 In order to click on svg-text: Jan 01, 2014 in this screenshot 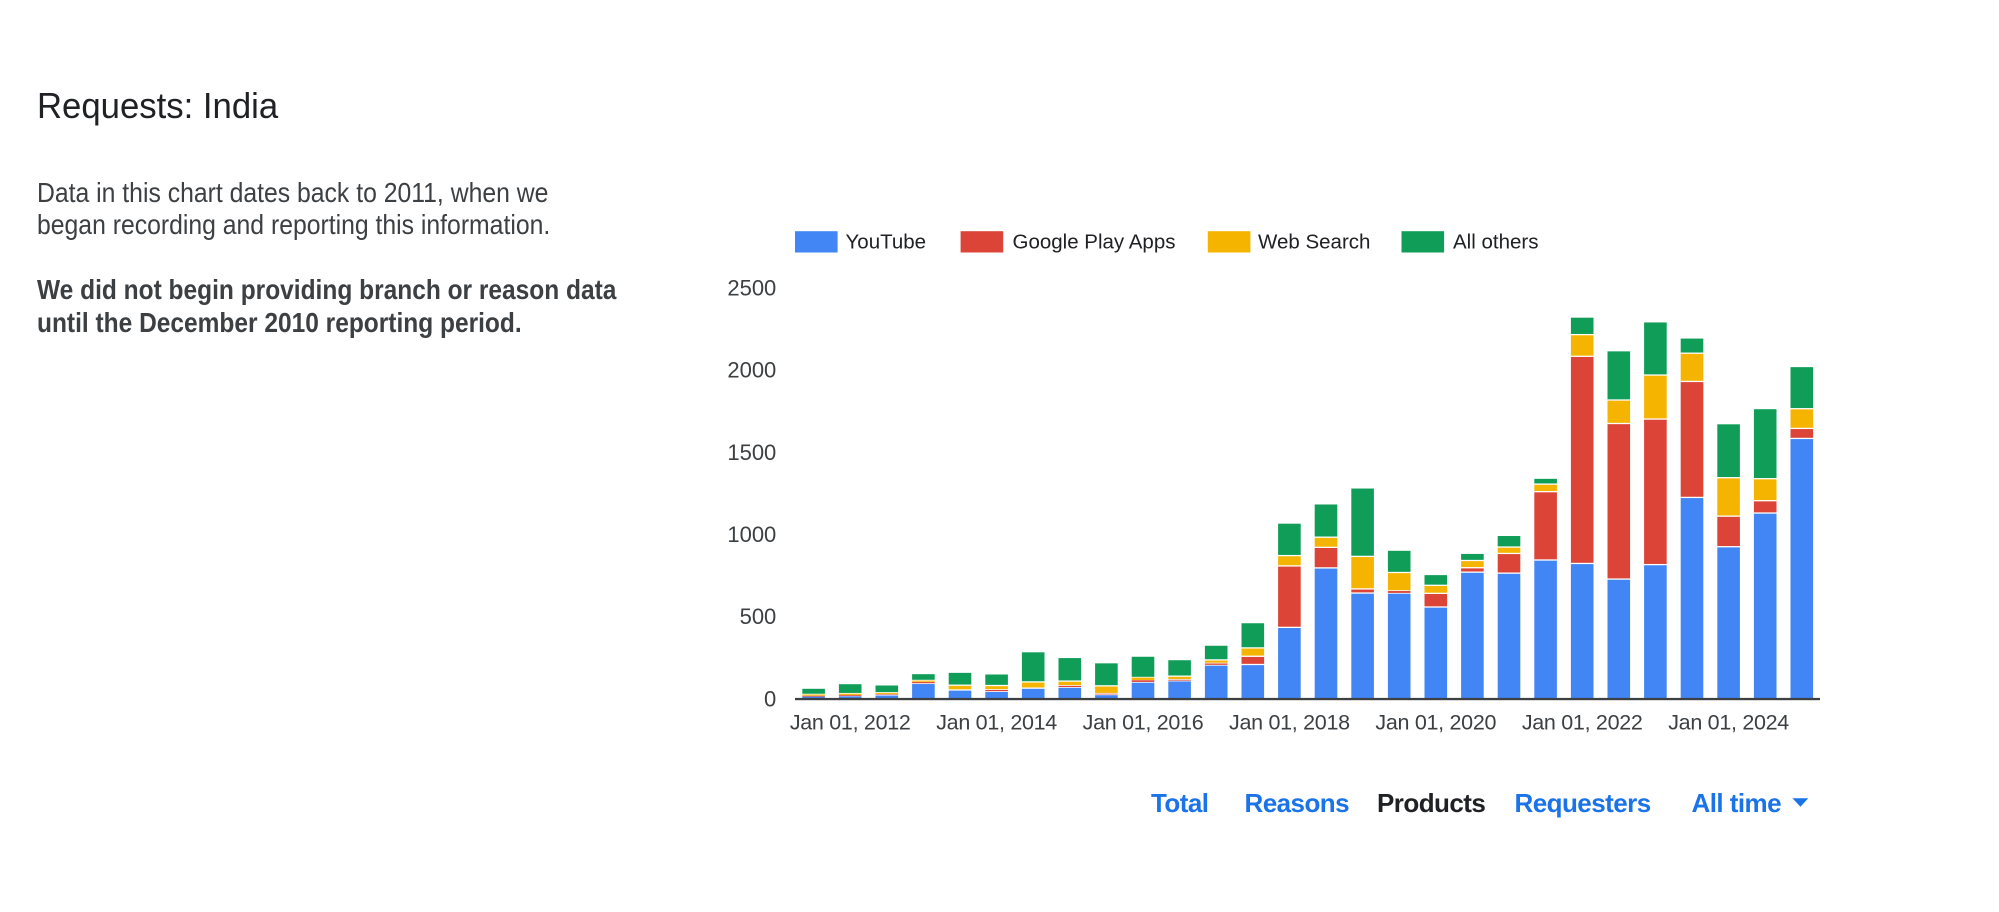, I will do `click(996, 722)`.